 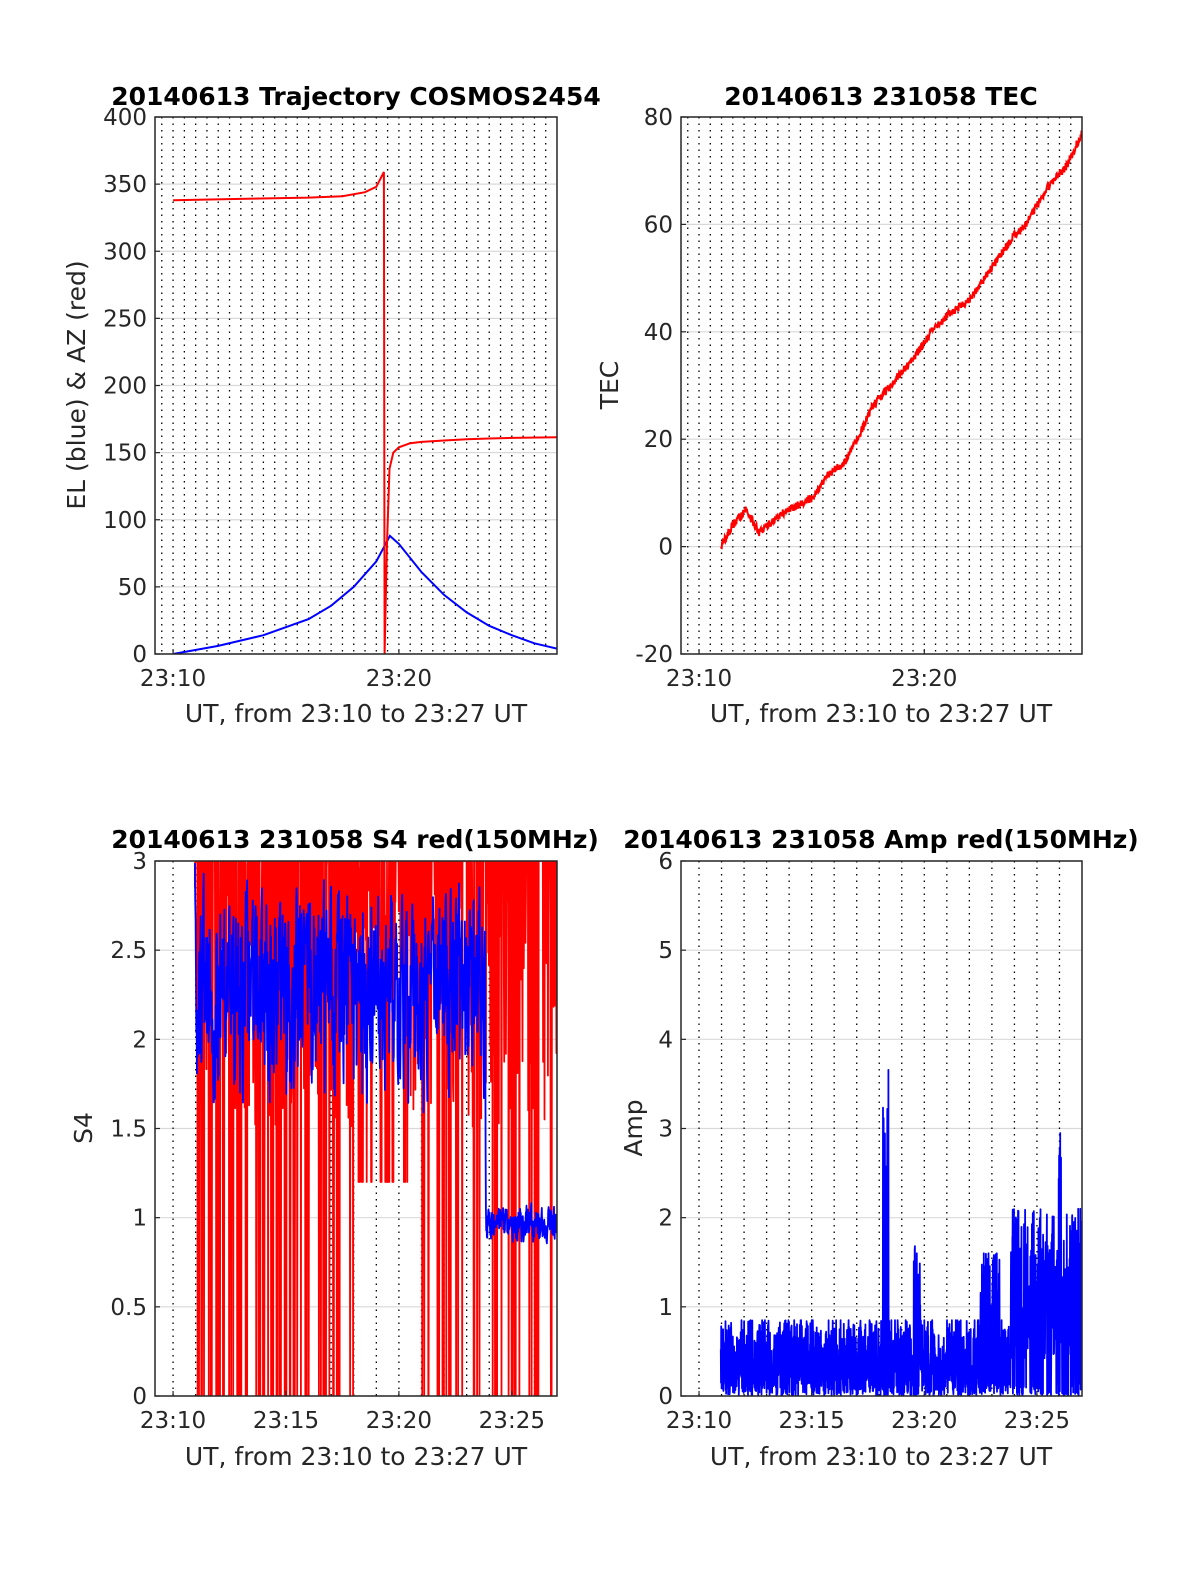 What do you see at coordinates (665, 862) in the screenshot?
I see `y-tick-label: 6` at bounding box center [665, 862].